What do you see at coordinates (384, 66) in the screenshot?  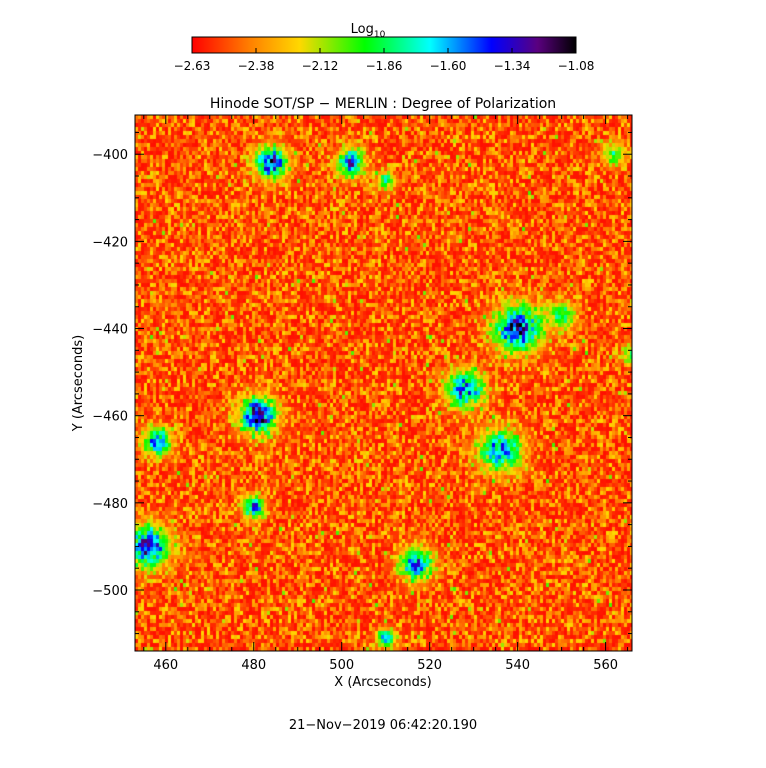 I see `colorbar-tick-label: −1.86` at bounding box center [384, 66].